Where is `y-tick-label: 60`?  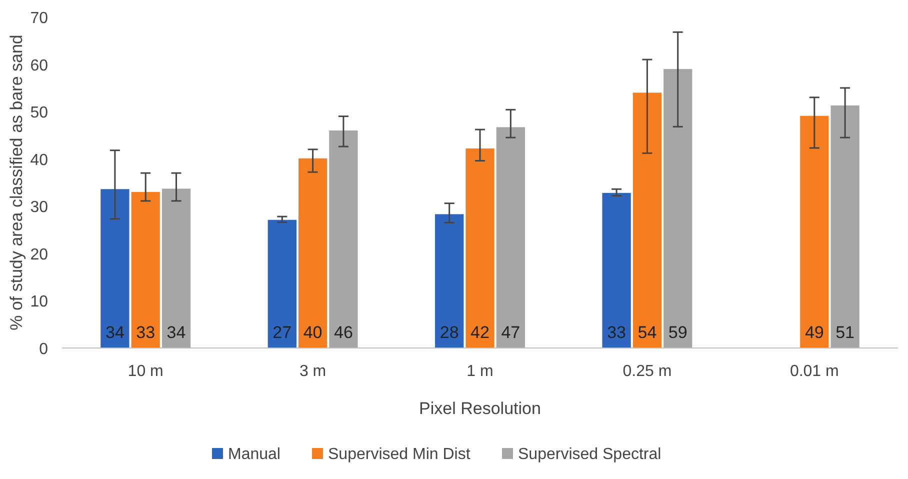 y-tick-label: 60 is located at coordinates (39, 65).